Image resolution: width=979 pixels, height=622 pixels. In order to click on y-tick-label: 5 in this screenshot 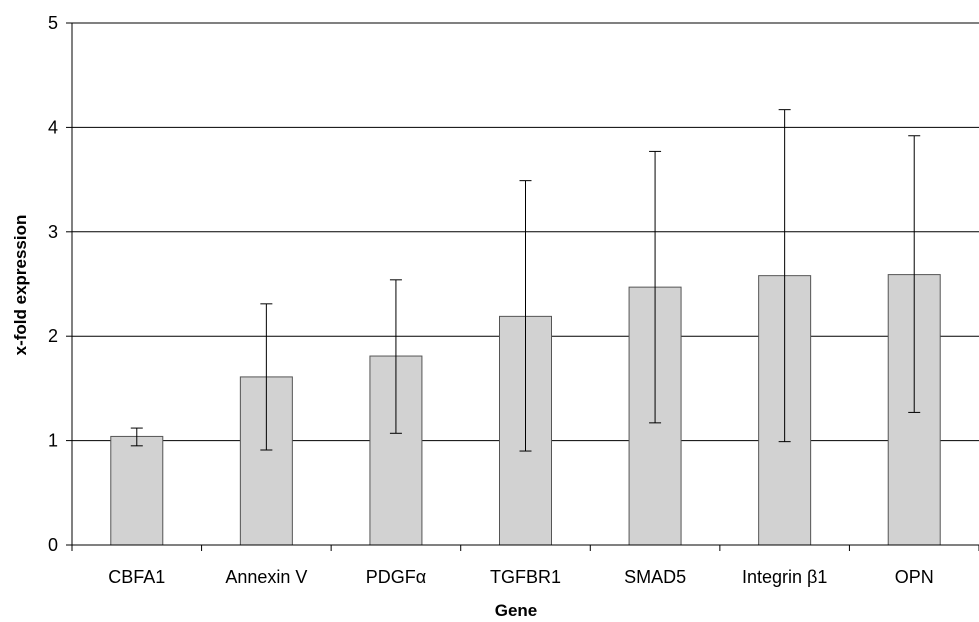, I will do `click(53, 23)`.